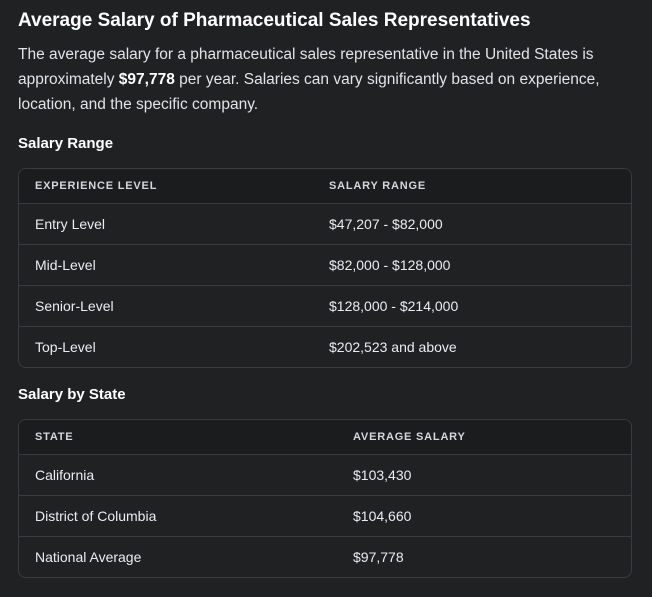  Describe the element at coordinates (484, 437) in the screenshot. I see `column-header-average-salary: AVERAGE SALARY` at that location.